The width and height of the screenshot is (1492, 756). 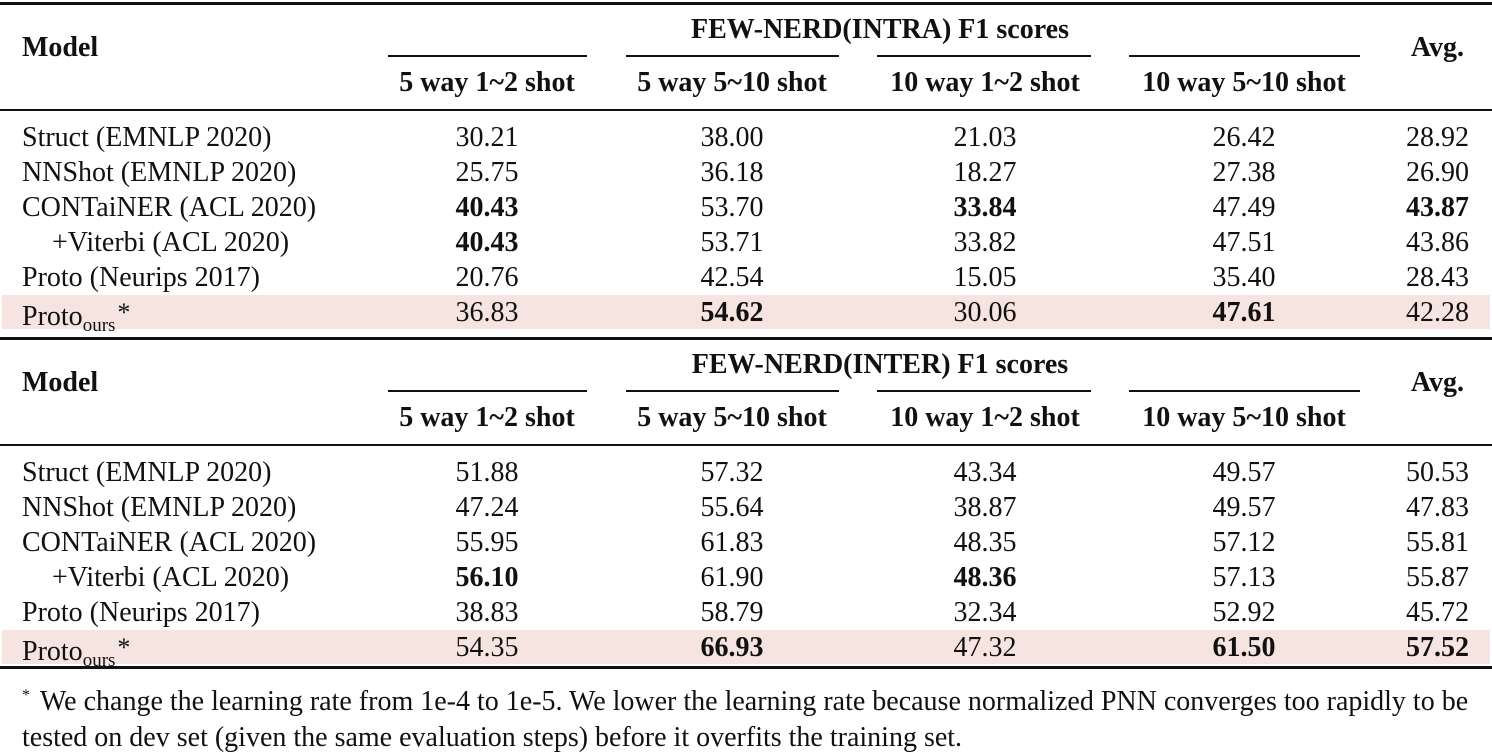 I want to click on inter-avg-cell: 55.87, so click(x=1437, y=577).